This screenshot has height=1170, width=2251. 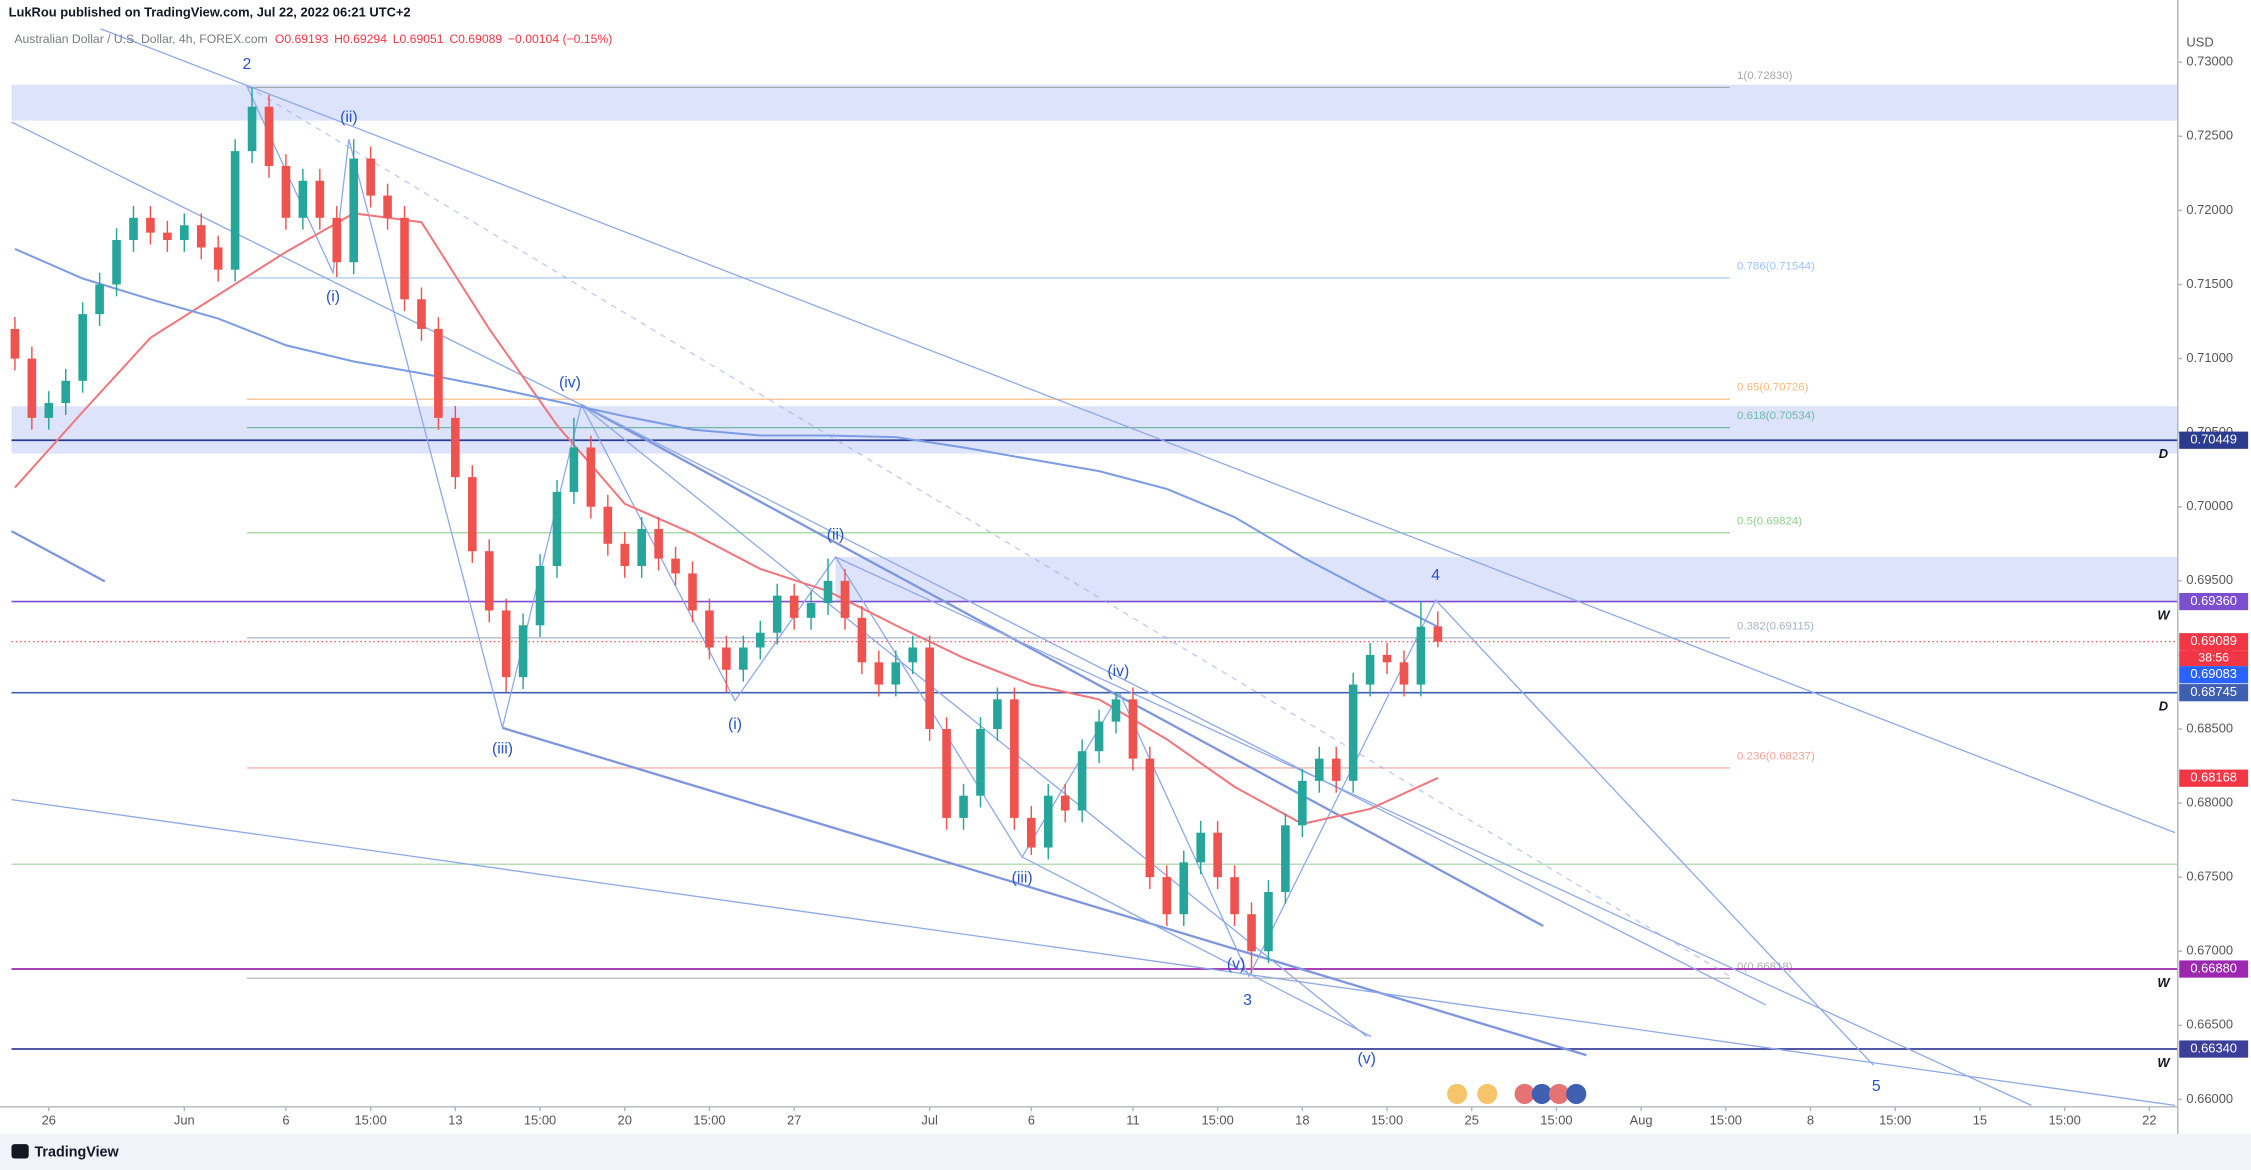 What do you see at coordinates (333, 296) in the screenshot?
I see `wave-label: (i)` at bounding box center [333, 296].